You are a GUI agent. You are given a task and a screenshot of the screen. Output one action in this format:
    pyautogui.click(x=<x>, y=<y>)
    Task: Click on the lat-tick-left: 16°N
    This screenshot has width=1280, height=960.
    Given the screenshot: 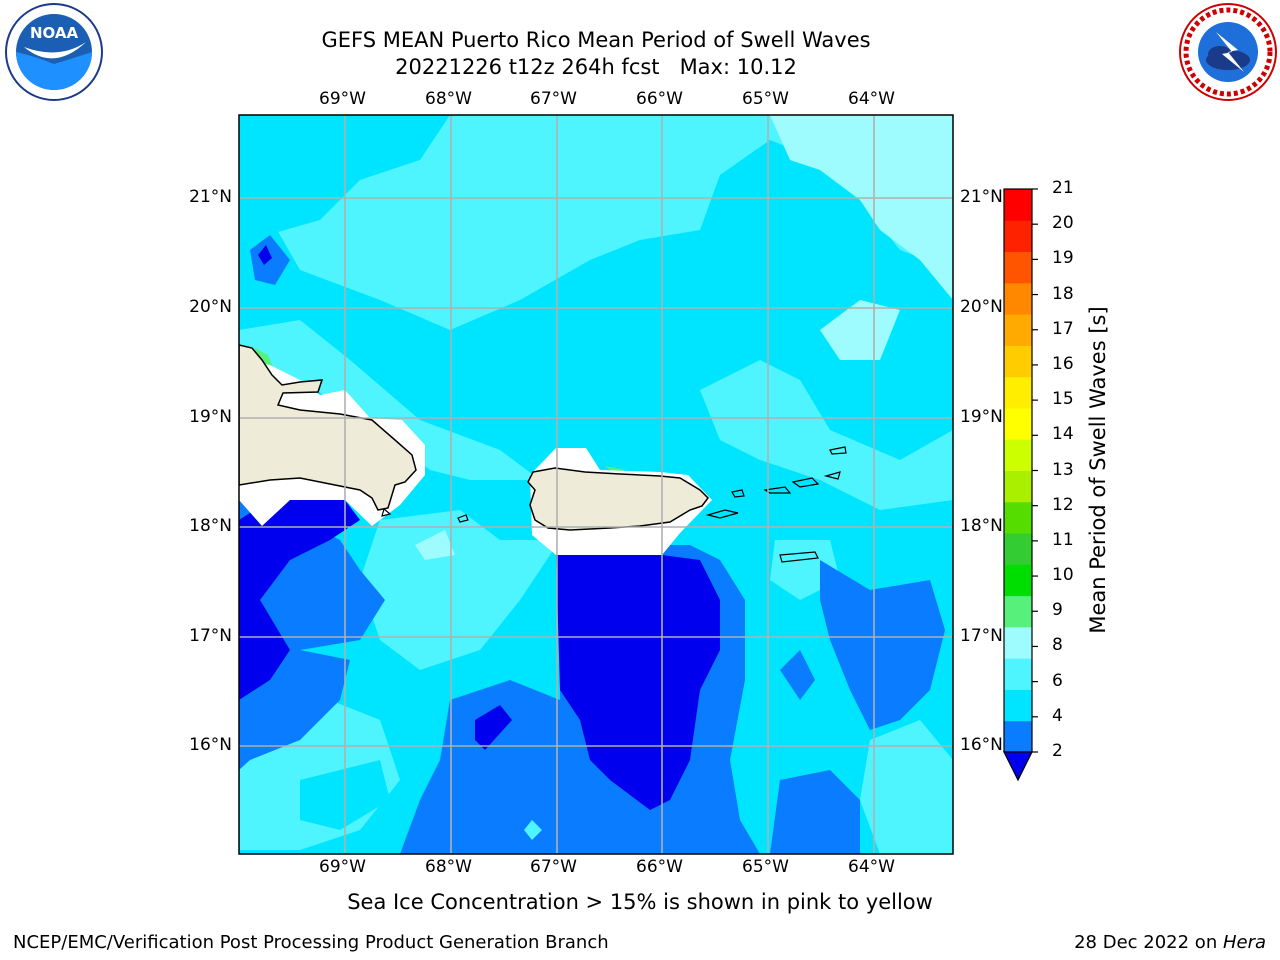 What is the action you would take?
    pyautogui.click(x=210, y=745)
    